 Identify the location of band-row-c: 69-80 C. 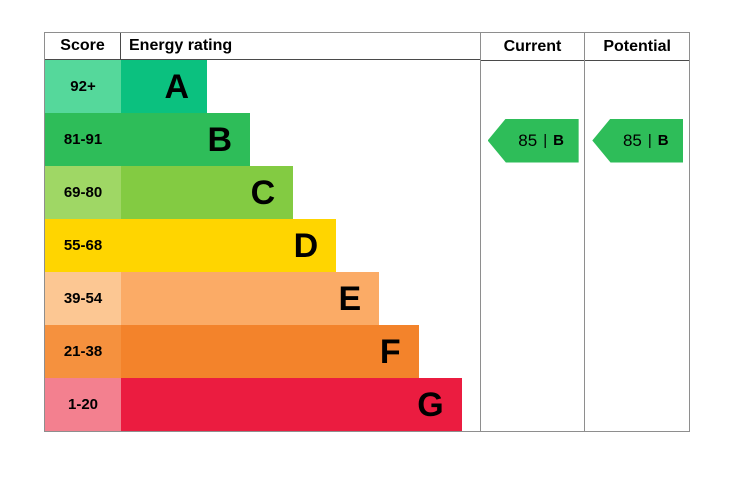
(262, 192).